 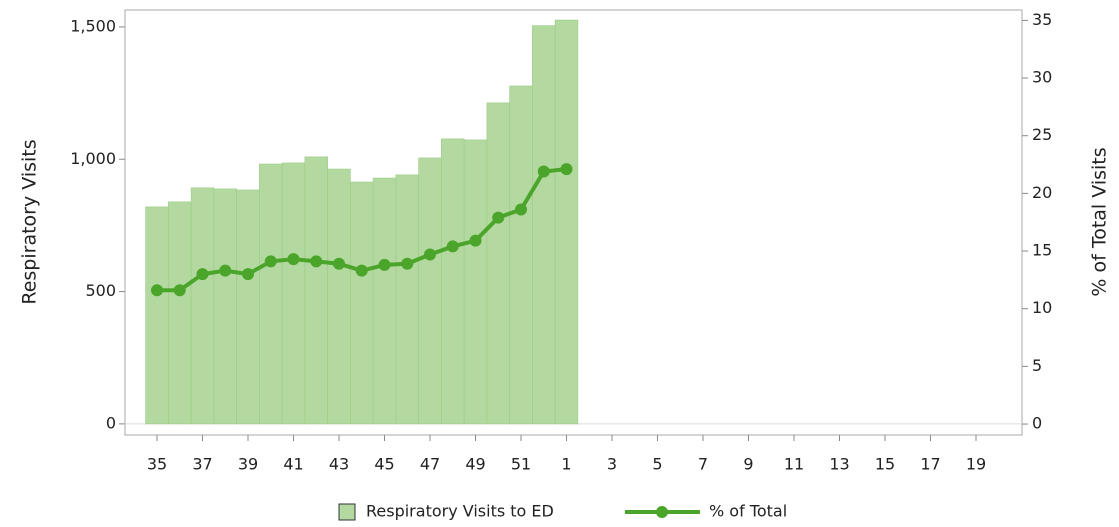 I want to click on y2-axis-title: % of Total Visits, so click(x=1100, y=221).